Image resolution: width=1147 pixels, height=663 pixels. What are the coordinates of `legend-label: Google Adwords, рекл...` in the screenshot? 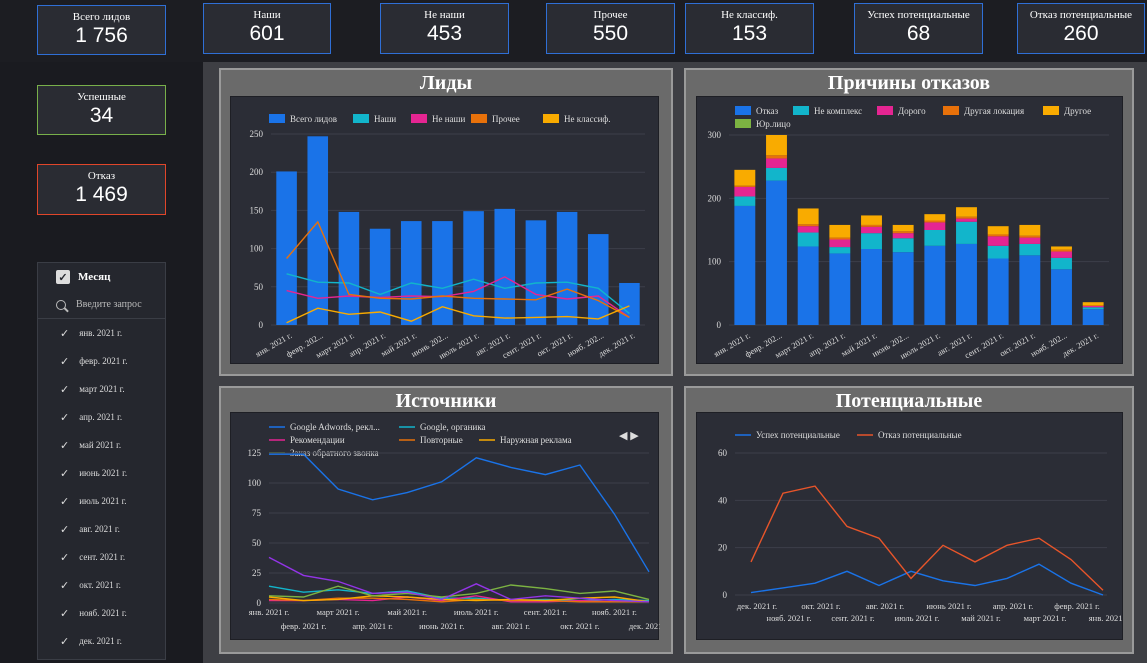 It's located at (335, 427).